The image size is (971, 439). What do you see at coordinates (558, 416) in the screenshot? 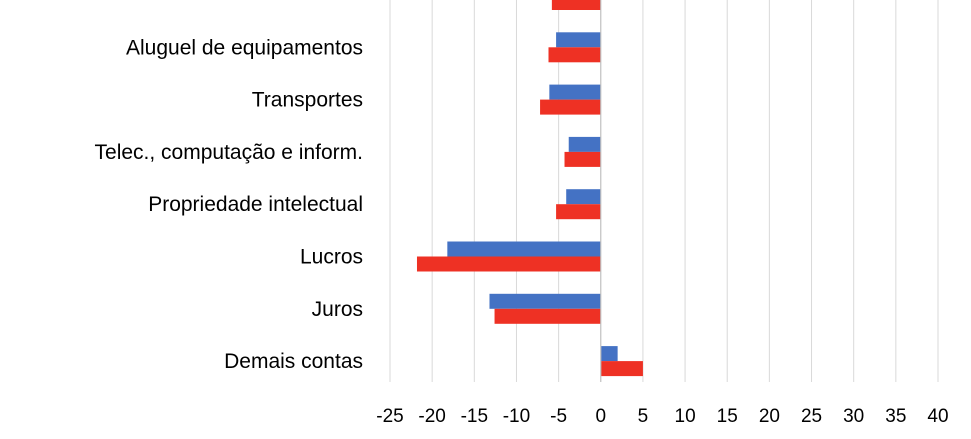
I see `x-tick-label: -5` at bounding box center [558, 416].